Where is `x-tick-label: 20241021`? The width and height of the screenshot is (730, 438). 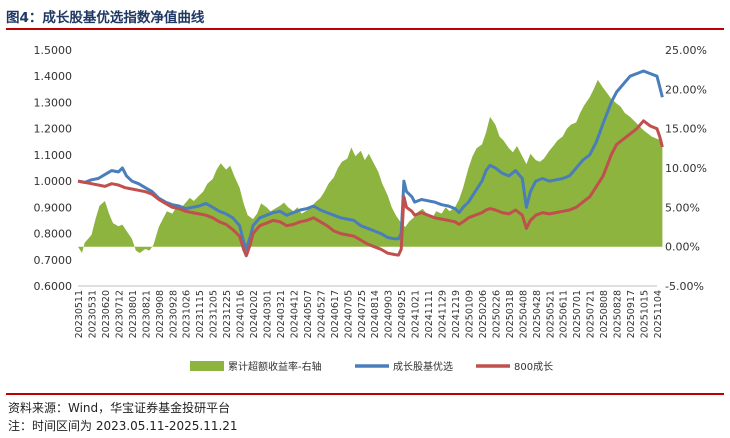
x-tick-label: 20241021 is located at coordinates (416, 314).